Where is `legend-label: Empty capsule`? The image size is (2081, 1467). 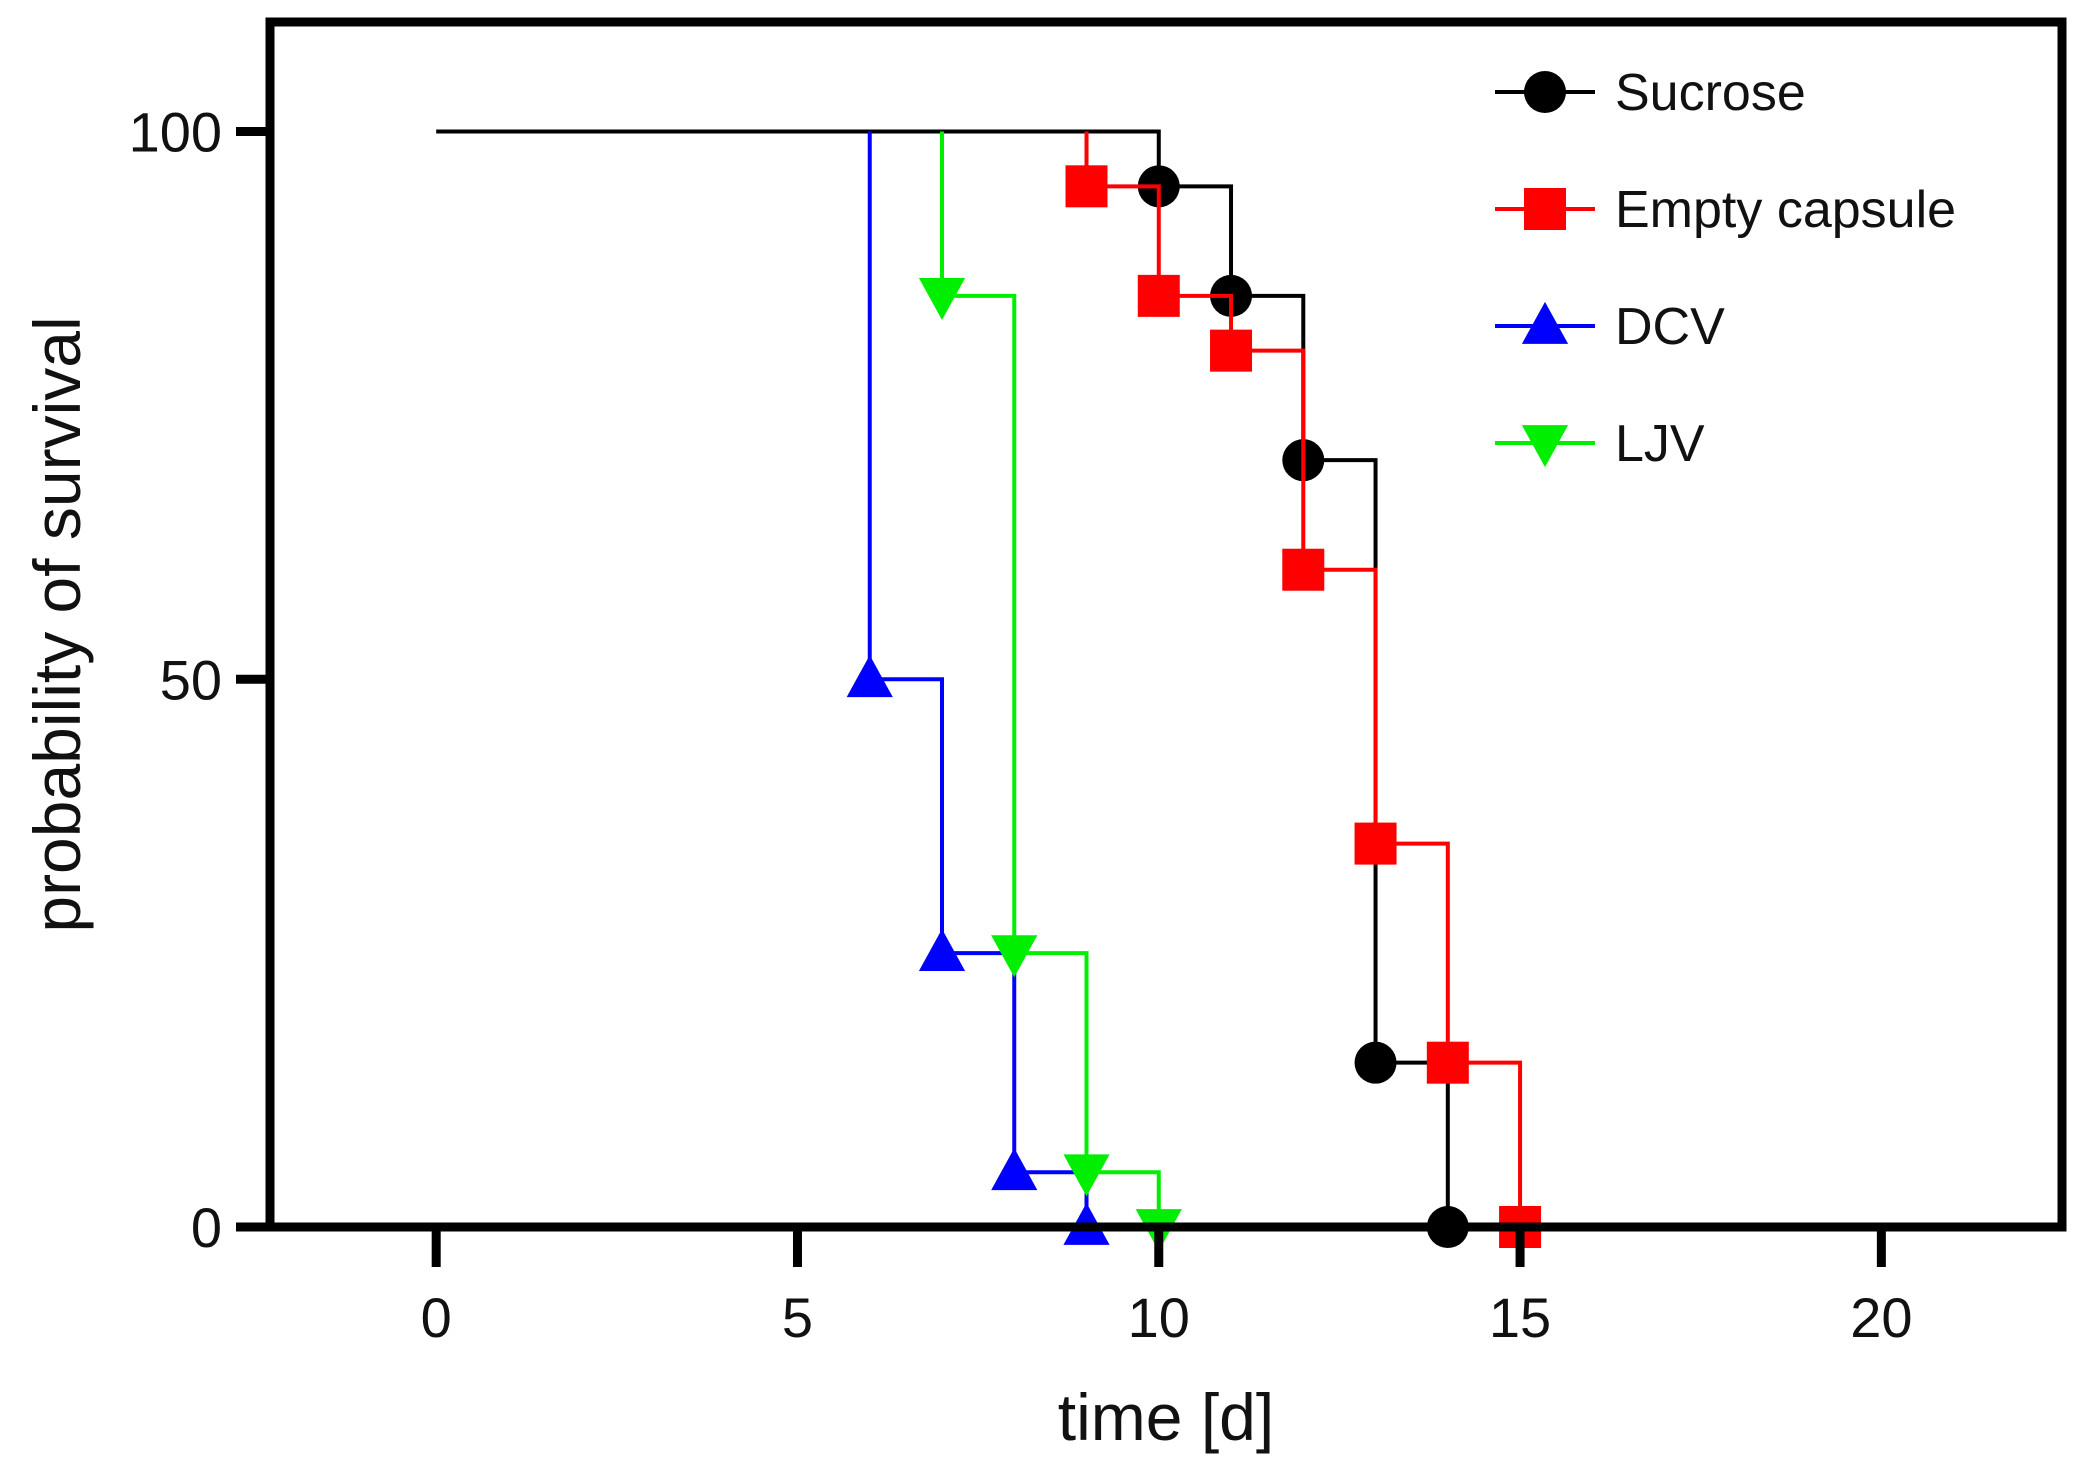
legend-label: Empty capsule is located at coordinates (1785, 210).